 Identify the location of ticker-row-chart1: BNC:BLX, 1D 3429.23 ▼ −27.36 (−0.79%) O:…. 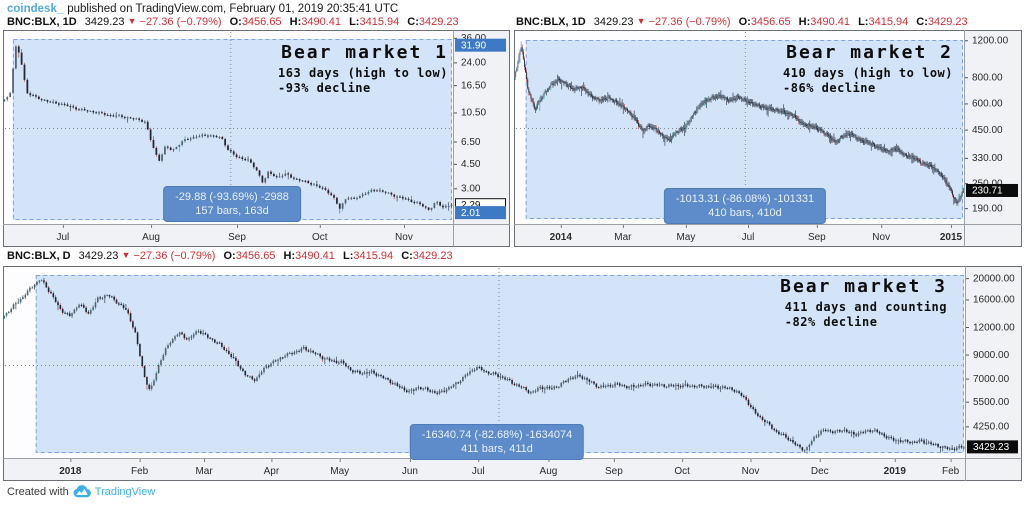
(233, 22).